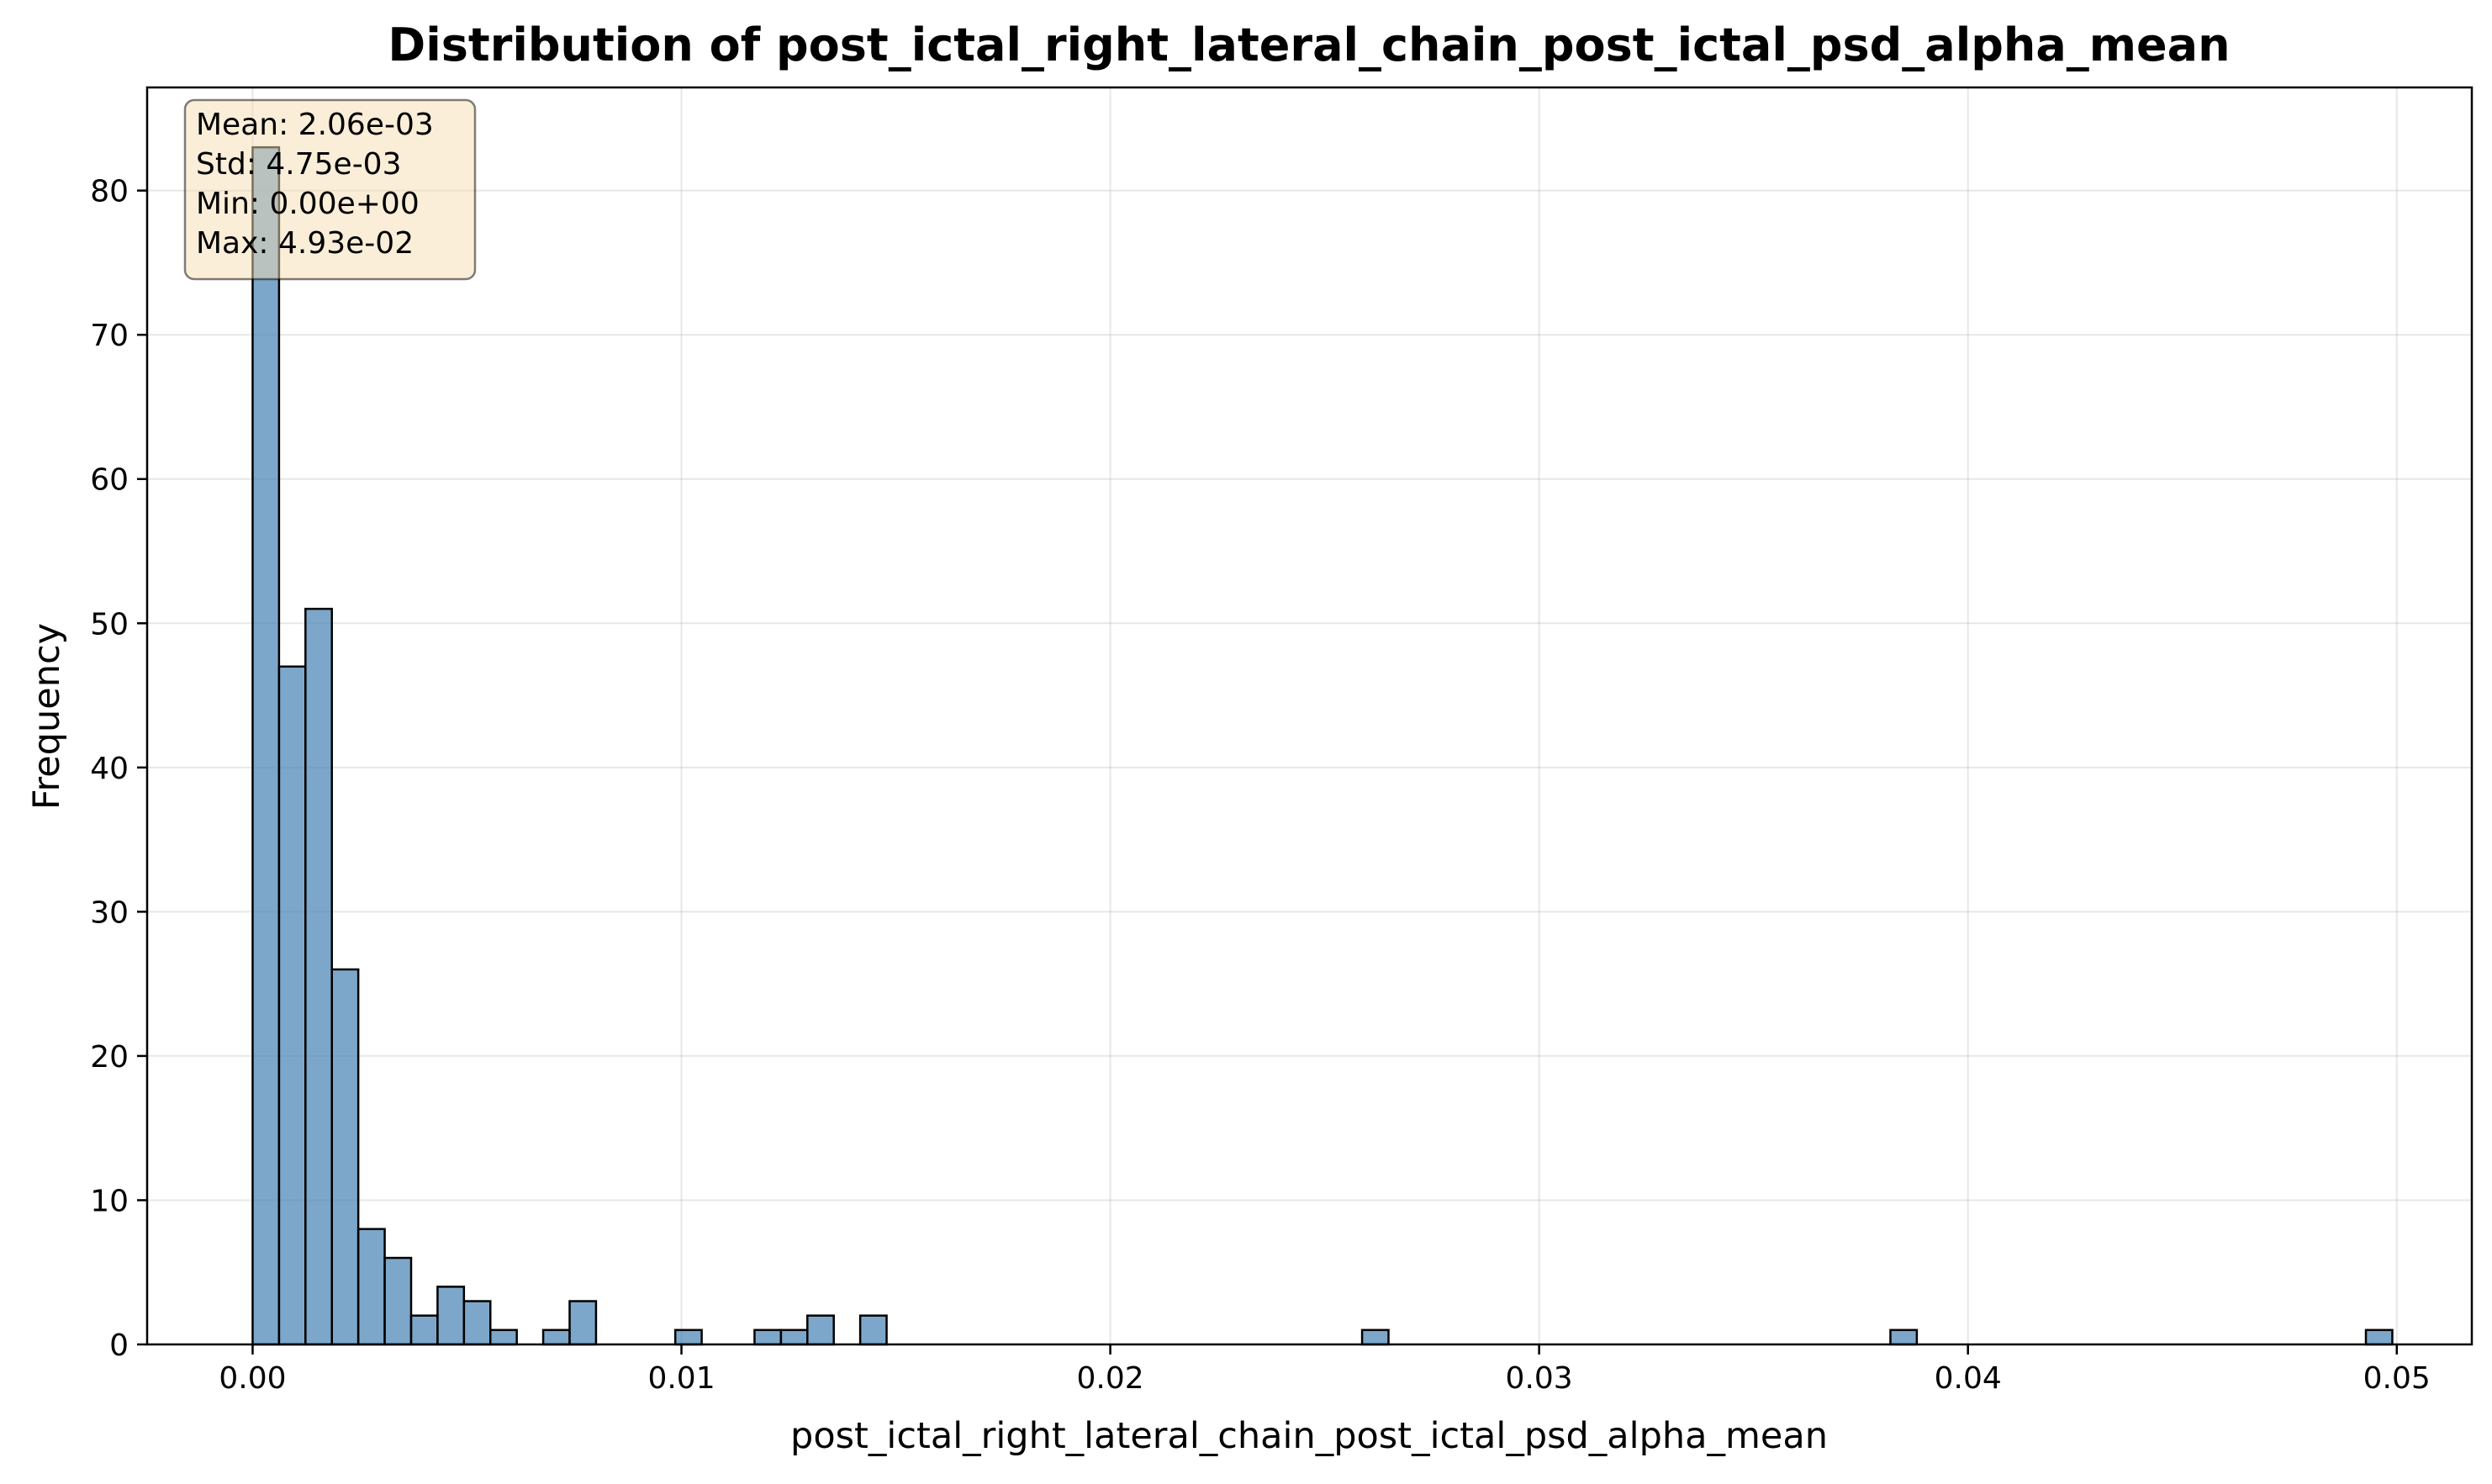 This screenshot has height=1484, width=2492. Describe the element at coordinates (308, 204) in the screenshot. I see `stat-min: Min: 0.00e+00` at that location.